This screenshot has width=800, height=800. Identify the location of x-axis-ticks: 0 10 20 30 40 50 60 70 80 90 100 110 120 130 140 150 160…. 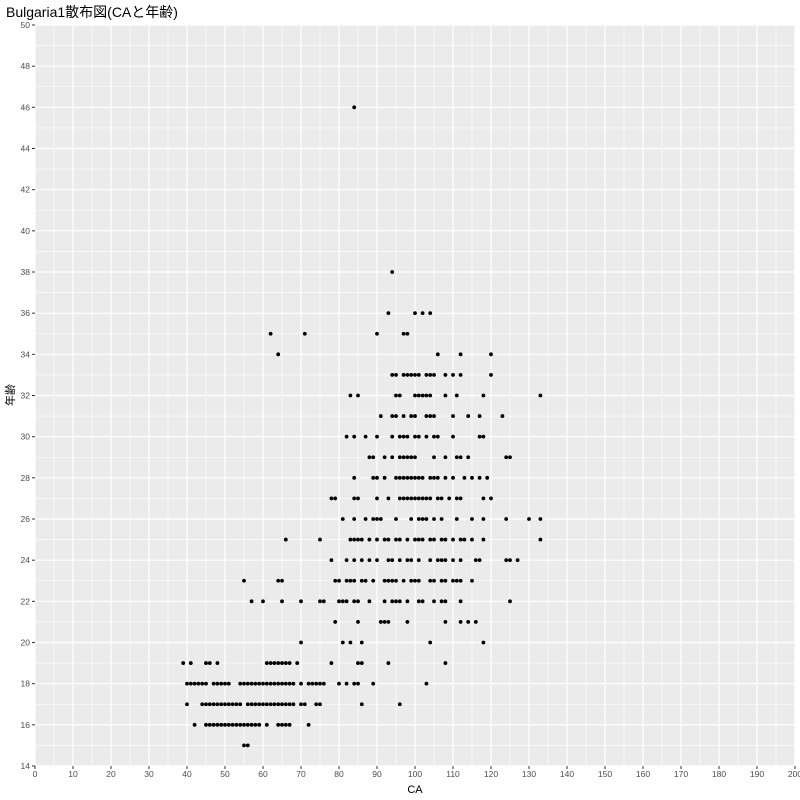
(416, 772).